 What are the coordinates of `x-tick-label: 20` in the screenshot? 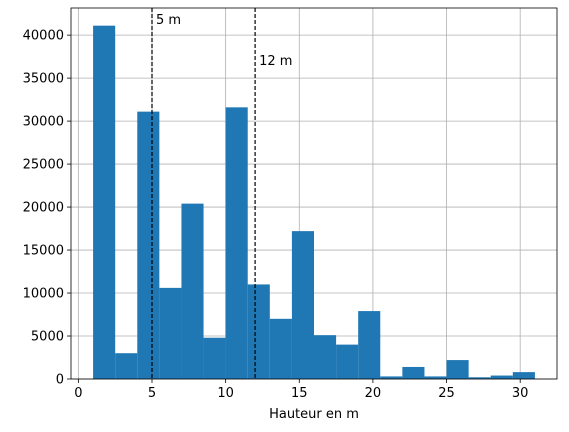 It's located at (373, 393).